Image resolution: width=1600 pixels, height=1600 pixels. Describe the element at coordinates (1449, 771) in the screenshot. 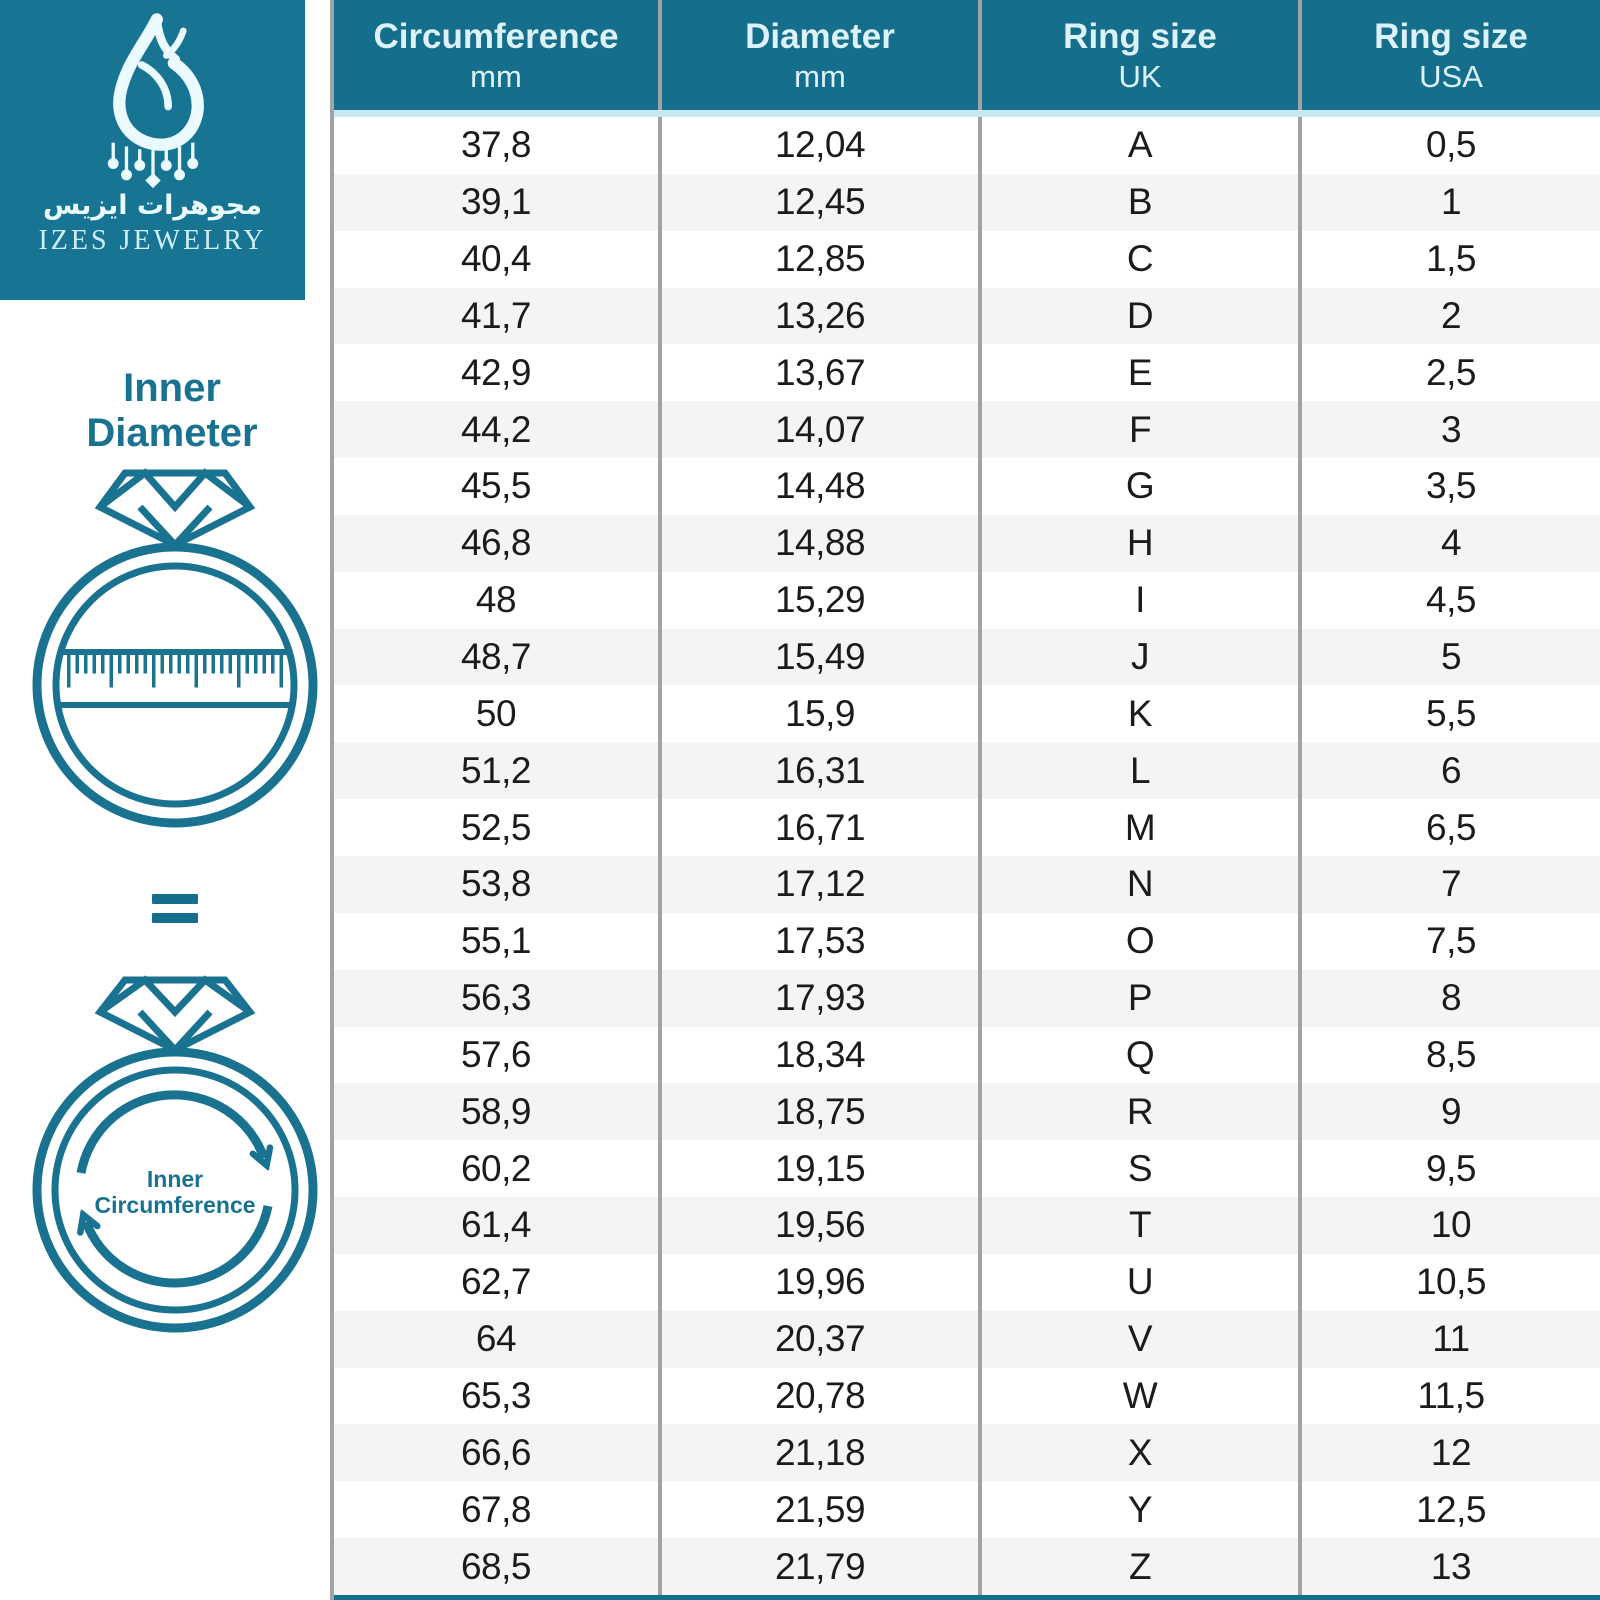

I see `table-cell: 6` at that location.